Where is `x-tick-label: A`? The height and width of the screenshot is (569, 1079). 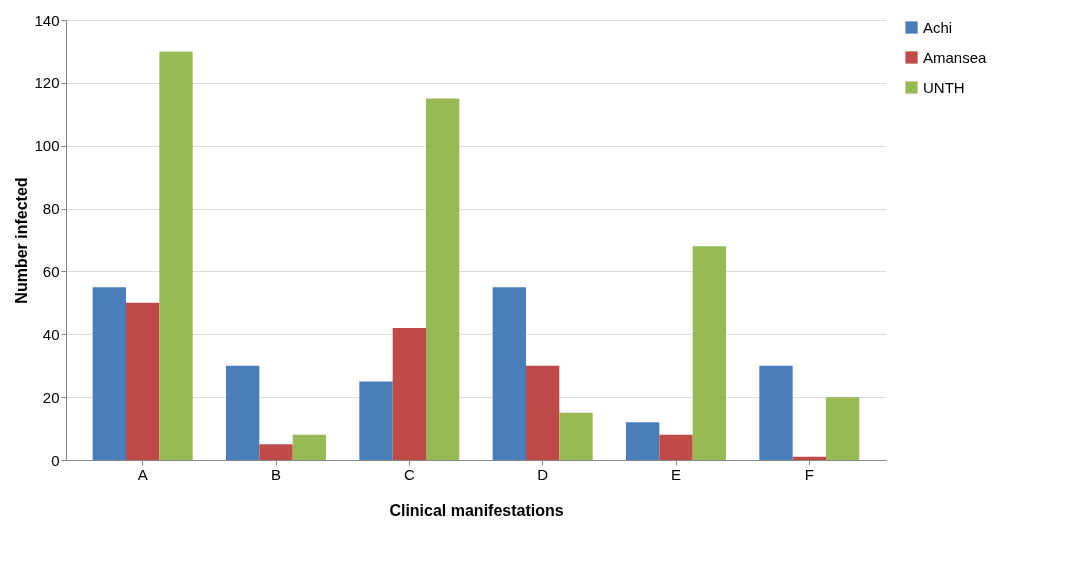
x-tick-label: A is located at coordinates (142, 474).